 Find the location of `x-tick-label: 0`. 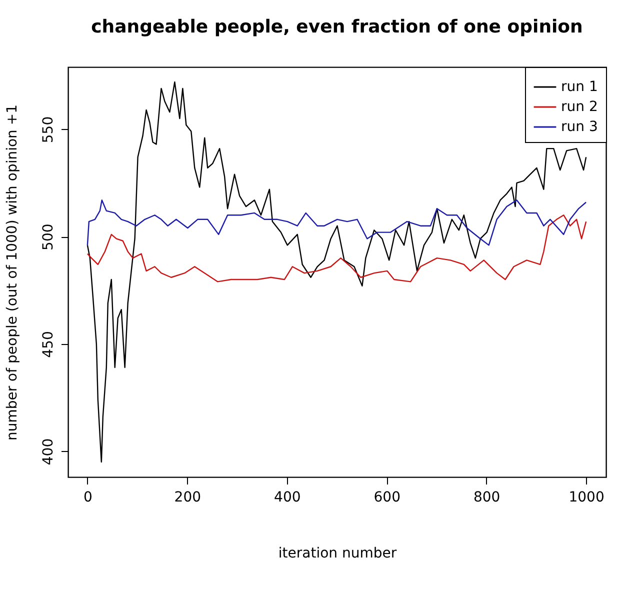

x-tick-label: 0 is located at coordinates (87, 498).